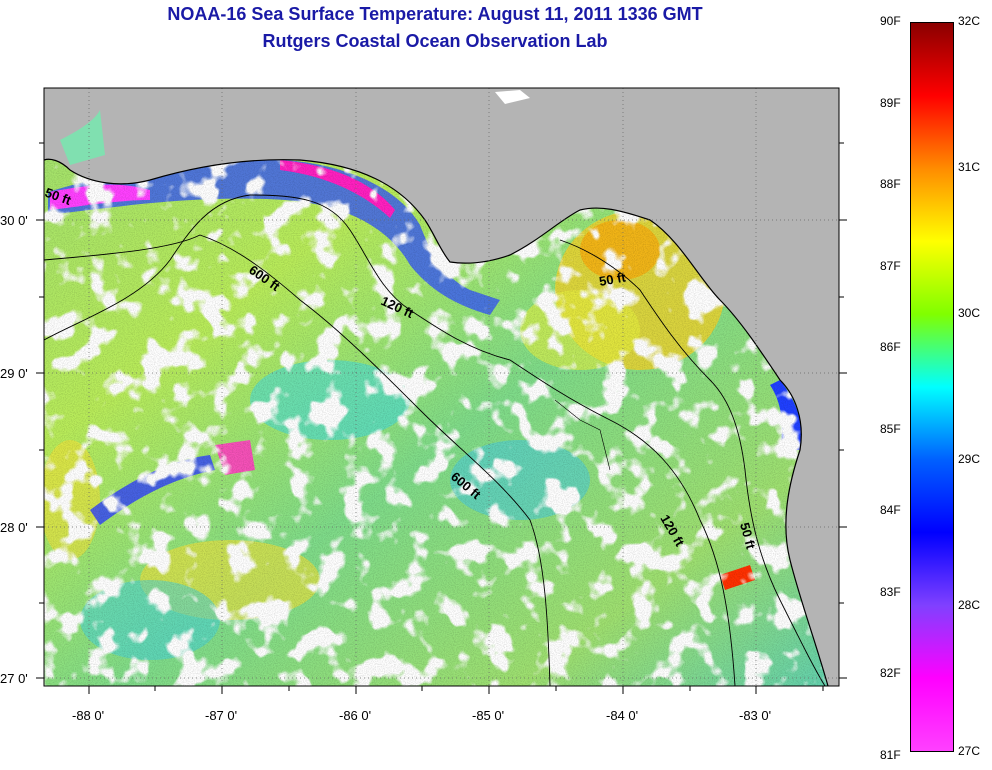 Image resolution: width=992 pixels, height=770 pixels. I want to click on celsius-label: 31C, so click(969, 167).